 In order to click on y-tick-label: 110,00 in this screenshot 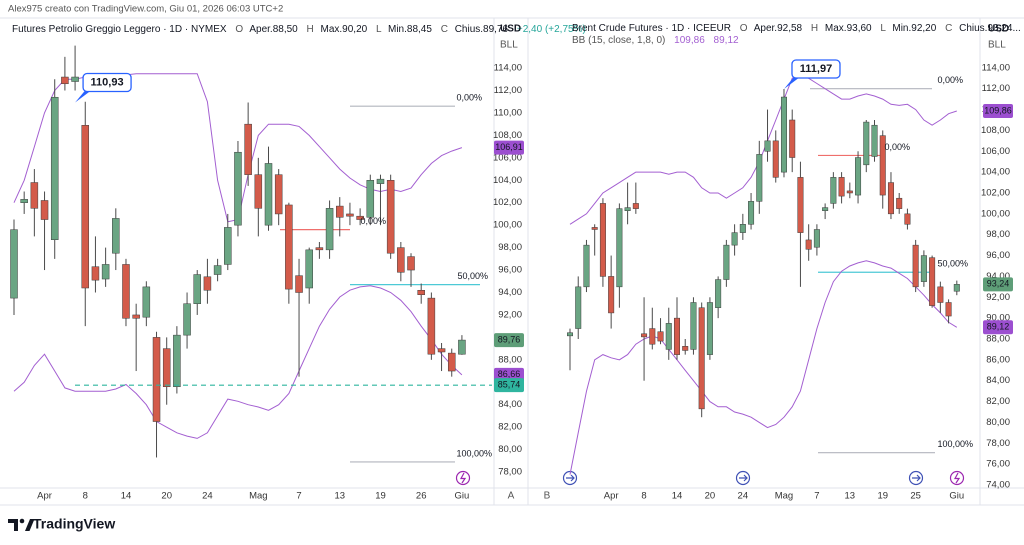, I will do `click(508, 112)`.